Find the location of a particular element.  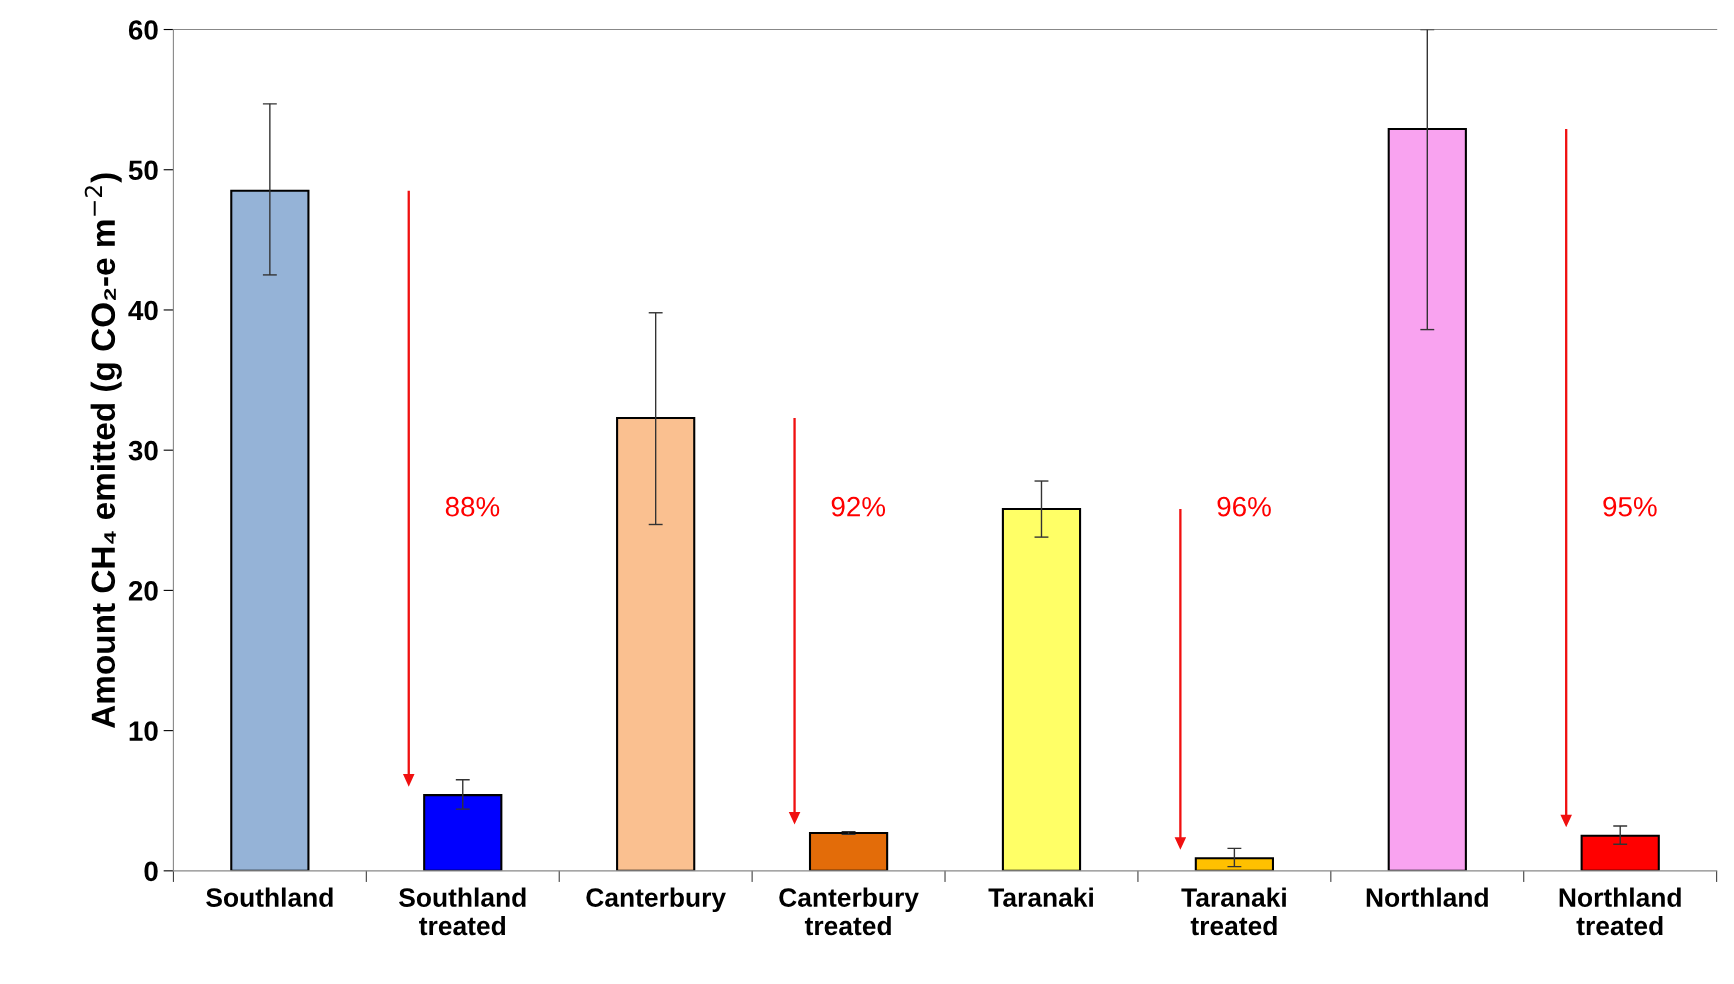

x-tick-label: Taranaki is located at coordinates (1040, 897).